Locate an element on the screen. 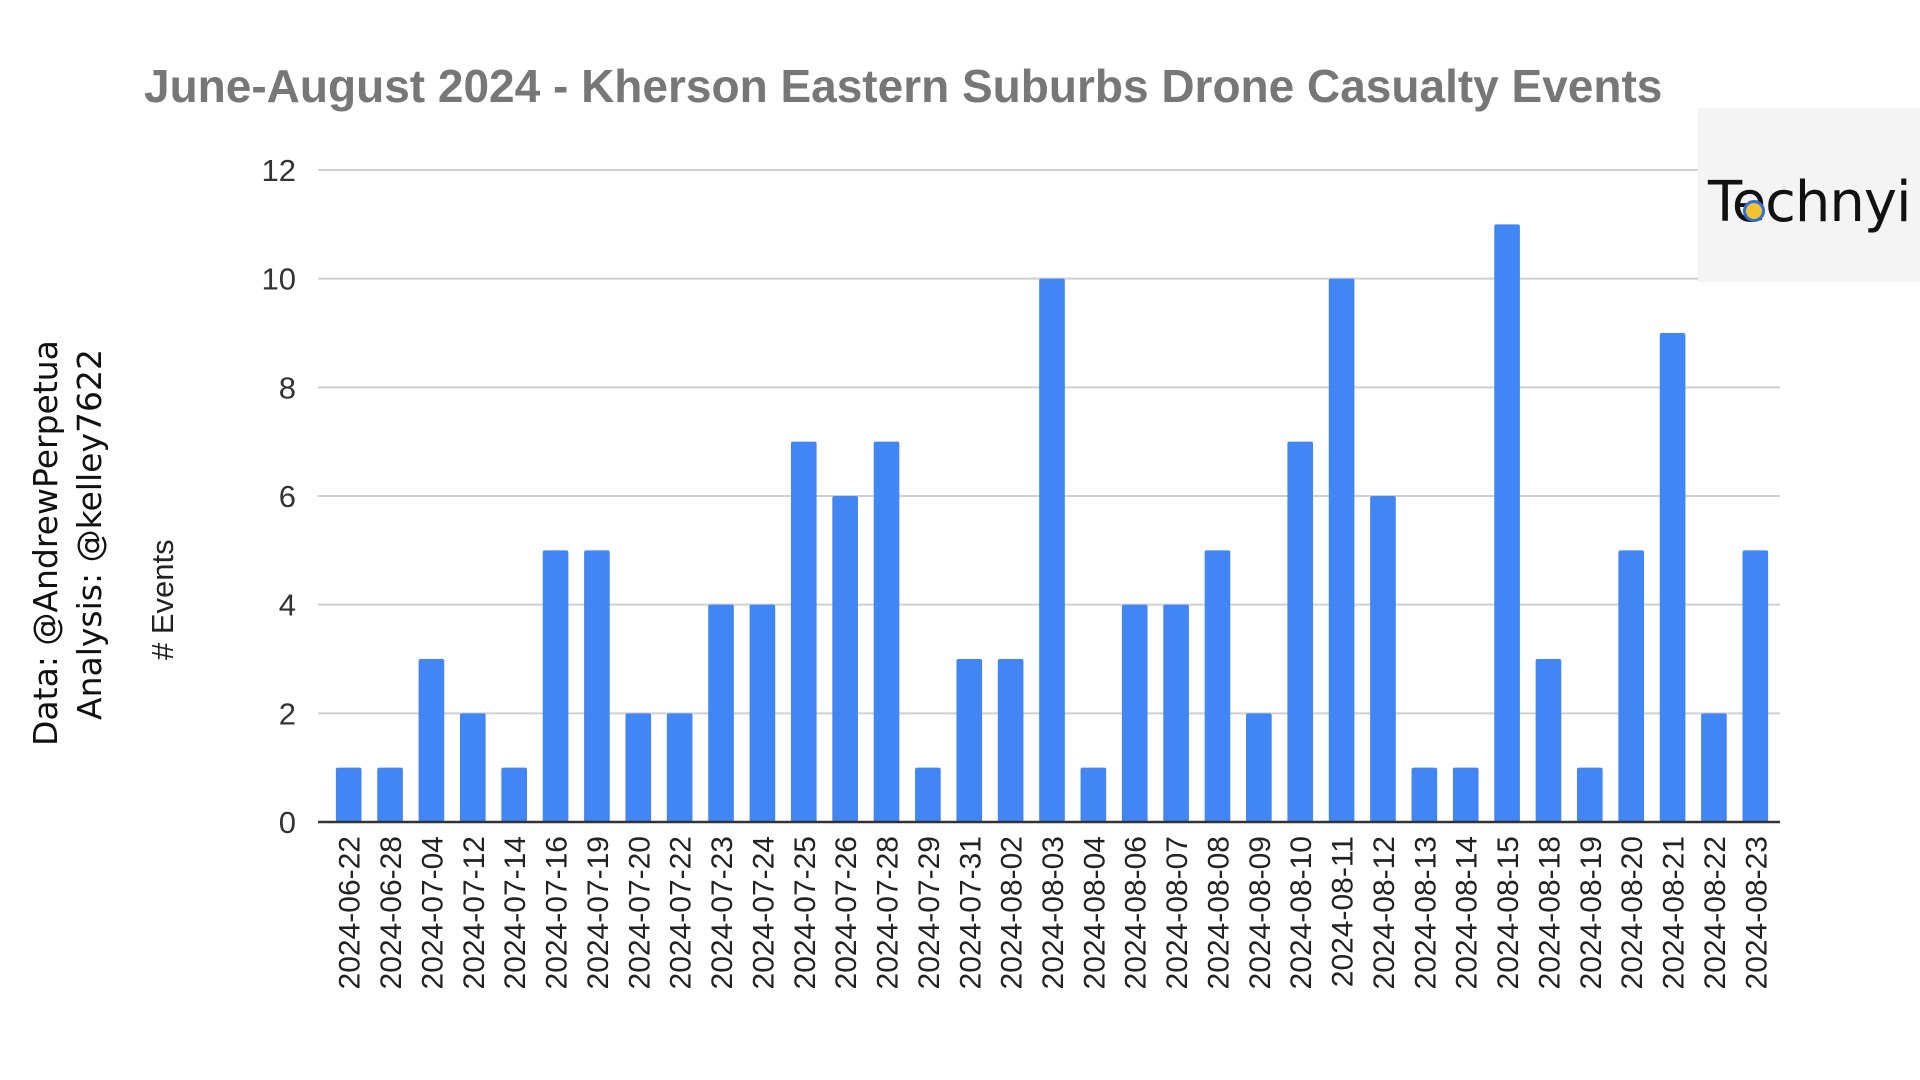 The width and height of the screenshot is (1920, 1080). technyi-logo: Technyi is located at coordinates (1809, 195).